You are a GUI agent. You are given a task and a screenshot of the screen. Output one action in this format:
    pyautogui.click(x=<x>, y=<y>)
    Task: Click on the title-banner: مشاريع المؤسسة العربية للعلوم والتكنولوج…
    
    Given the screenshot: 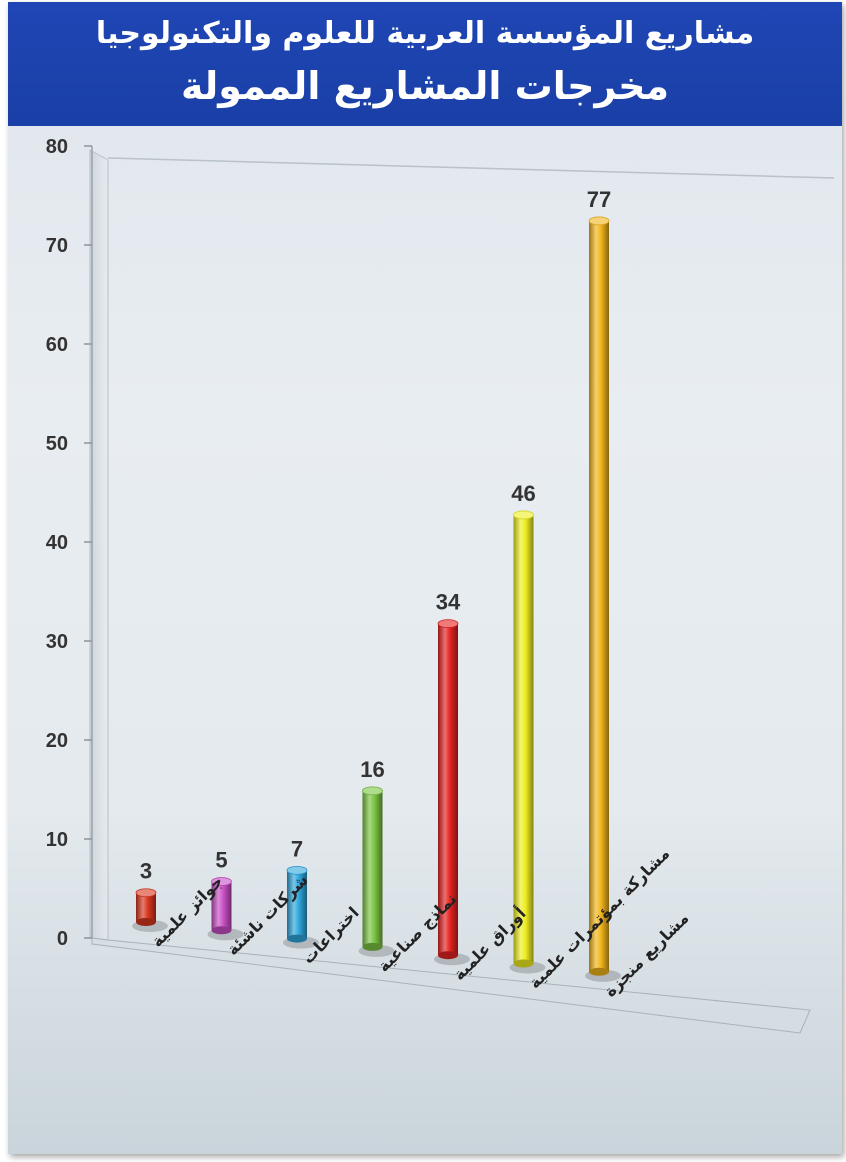 What is the action you would take?
    pyautogui.click(x=425, y=64)
    